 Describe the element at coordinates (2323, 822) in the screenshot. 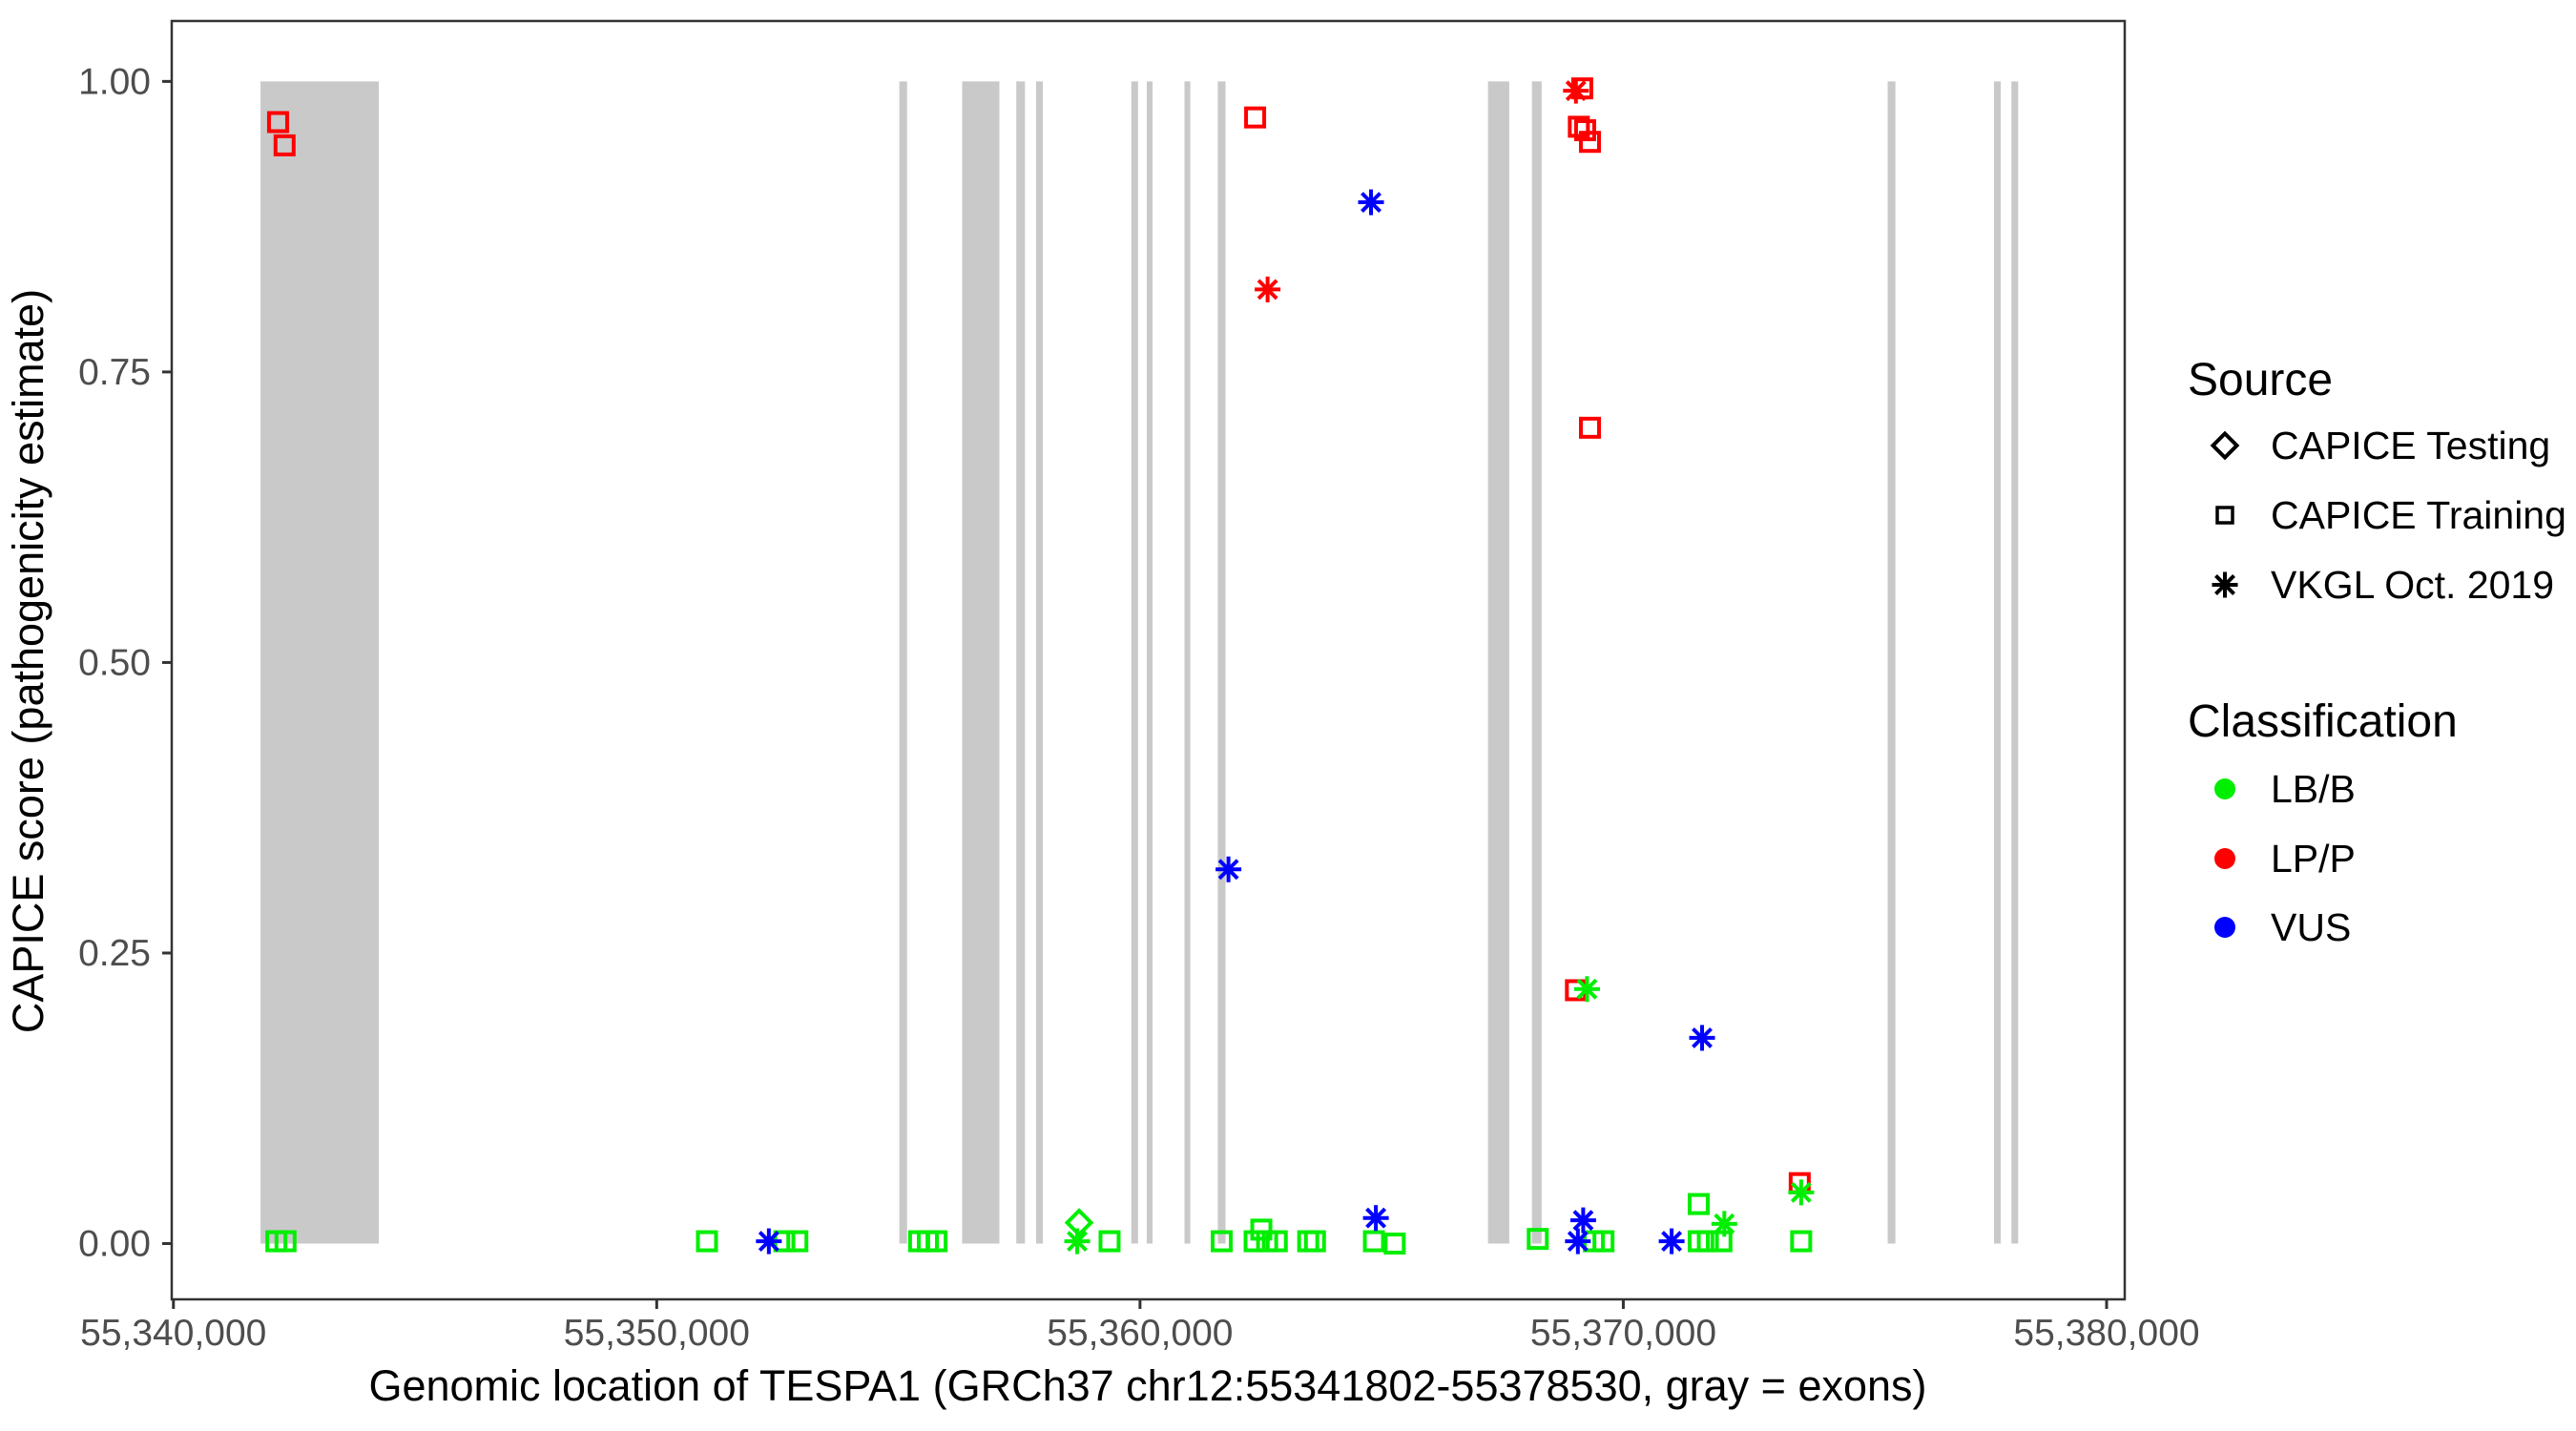

I see `legend-classification: Classification LB/B LP/P VUS` at that location.